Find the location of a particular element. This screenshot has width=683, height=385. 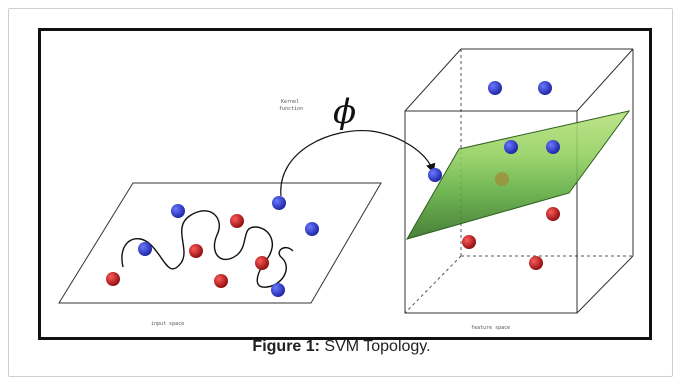

caption-label: Figure 1: is located at coordinates (286, 346).